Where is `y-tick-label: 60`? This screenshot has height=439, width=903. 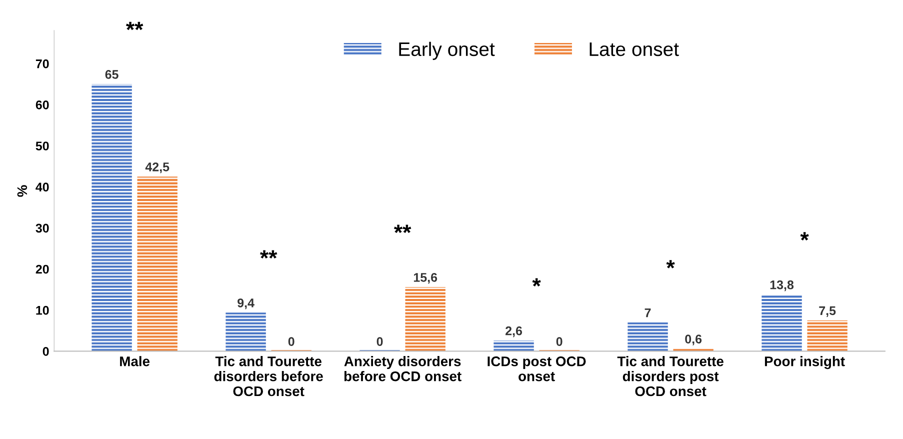 y-tick-label: 60 is located at coordinates (42, 105).